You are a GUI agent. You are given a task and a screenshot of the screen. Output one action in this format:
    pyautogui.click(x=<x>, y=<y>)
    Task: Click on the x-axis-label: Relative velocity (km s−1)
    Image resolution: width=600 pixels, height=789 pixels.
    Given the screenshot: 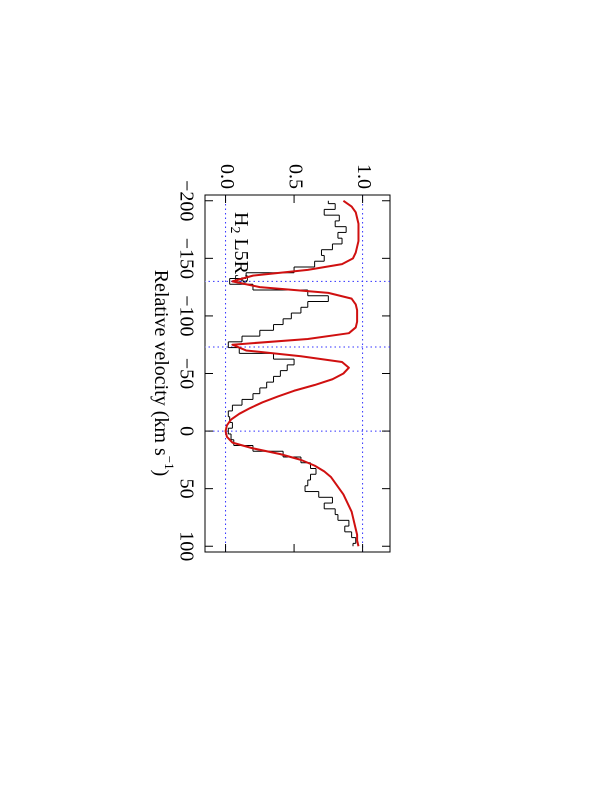 What is the action you would take?
    pyautogui.click(x=163, y=373)
    